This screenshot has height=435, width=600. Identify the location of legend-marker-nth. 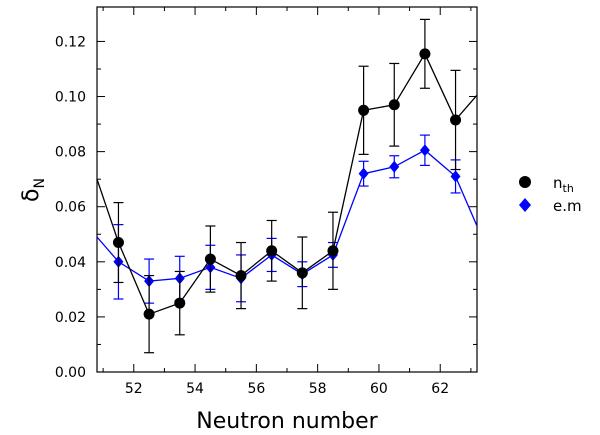
(525, 182).